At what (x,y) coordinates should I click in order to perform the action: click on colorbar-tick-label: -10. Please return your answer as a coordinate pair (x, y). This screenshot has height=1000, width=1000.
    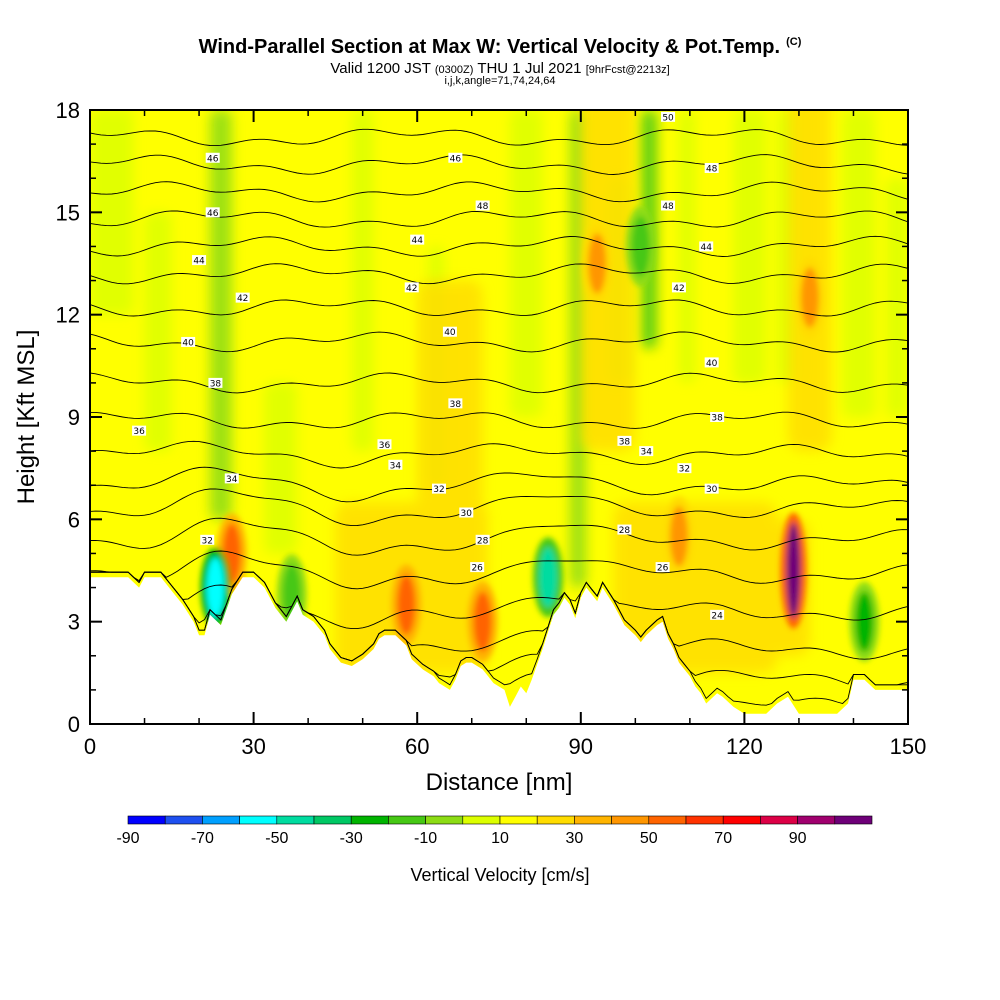
    Looking at the image, I should click on (425, 838).